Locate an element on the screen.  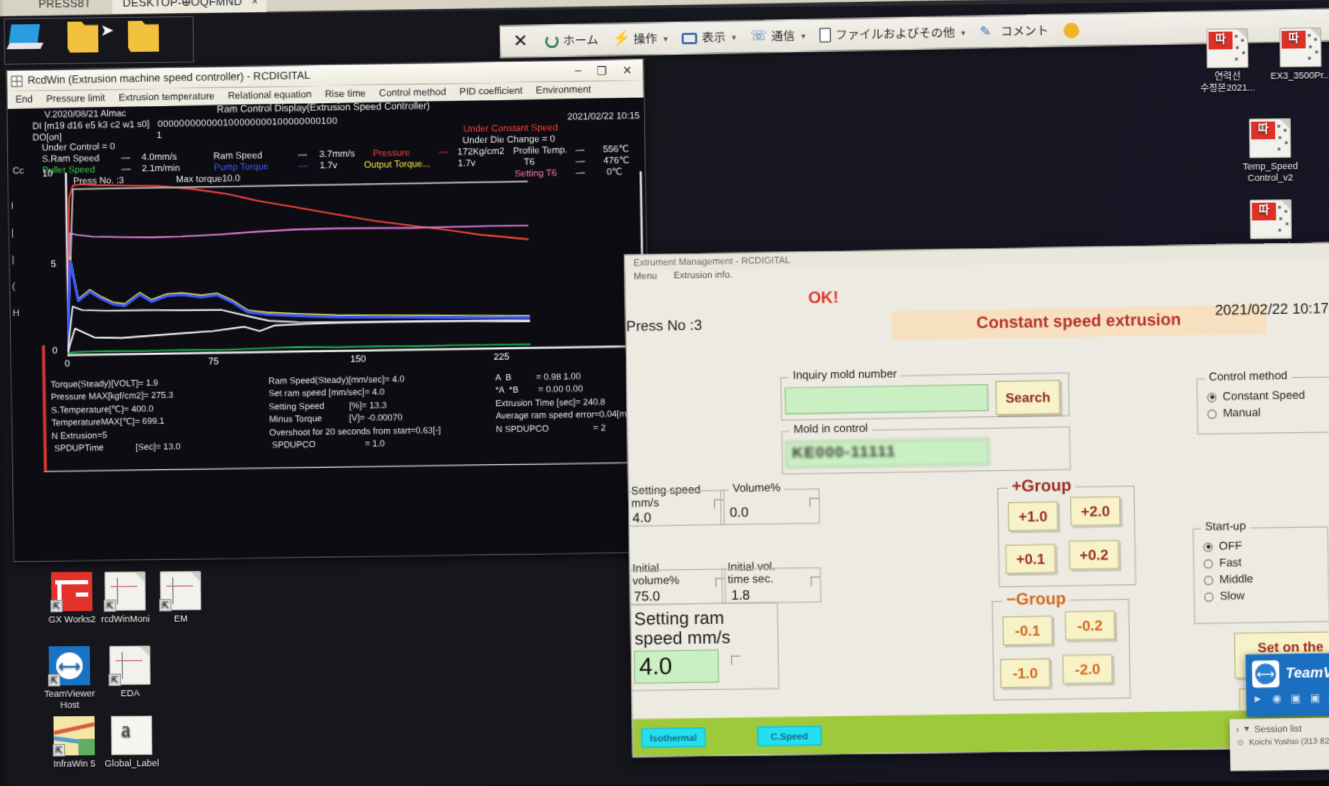
clipboard-icon: ▣ is located at coordinates (1315, 698).